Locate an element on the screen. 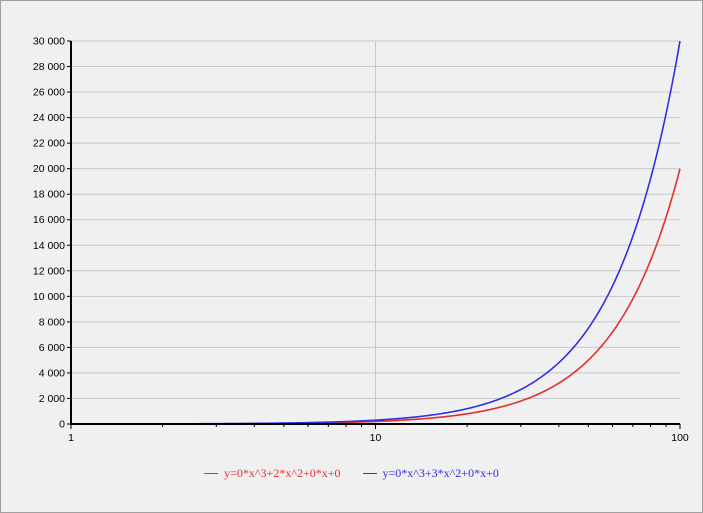  y-tick-label: 8 000 is located at coordinates (52, 322).